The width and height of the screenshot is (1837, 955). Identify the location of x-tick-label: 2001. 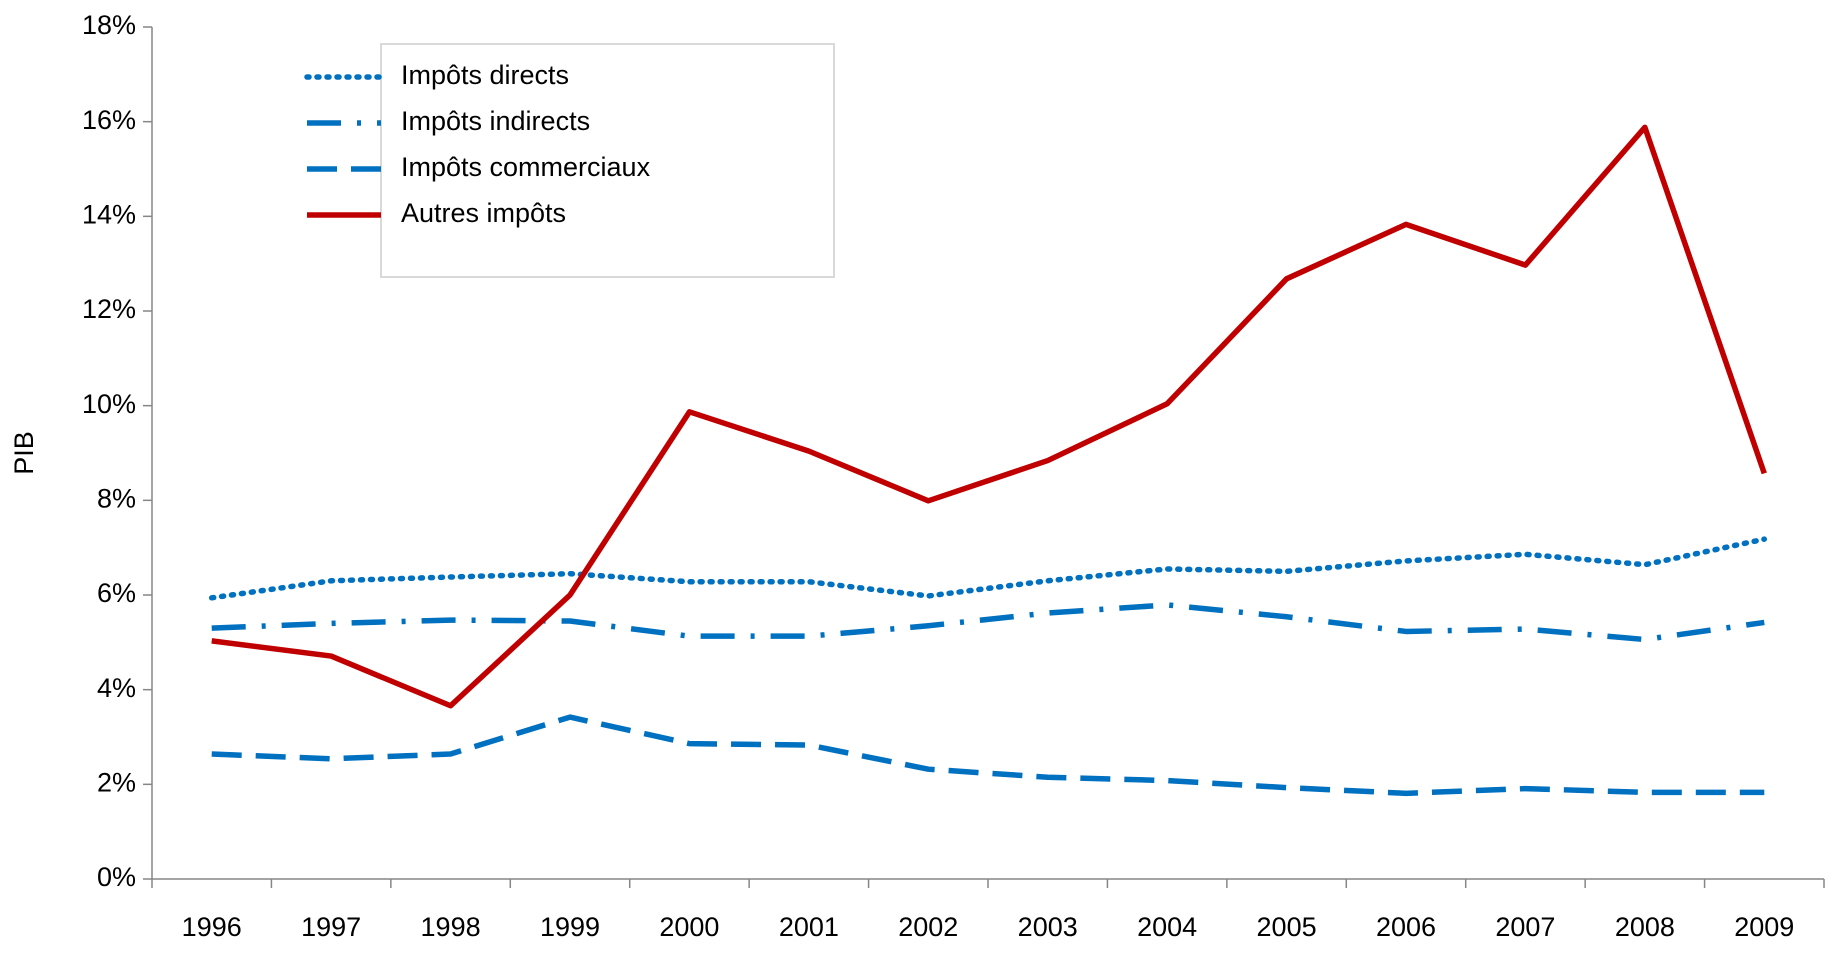
(809, 927).